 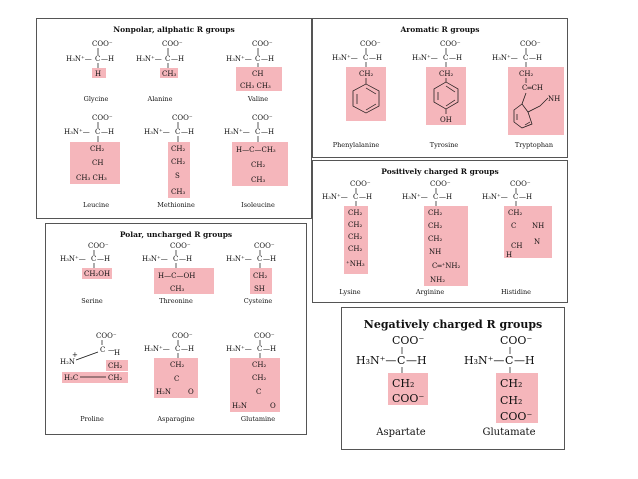 I want to click on svg-text: H₂C, so click(x=71, y=378).